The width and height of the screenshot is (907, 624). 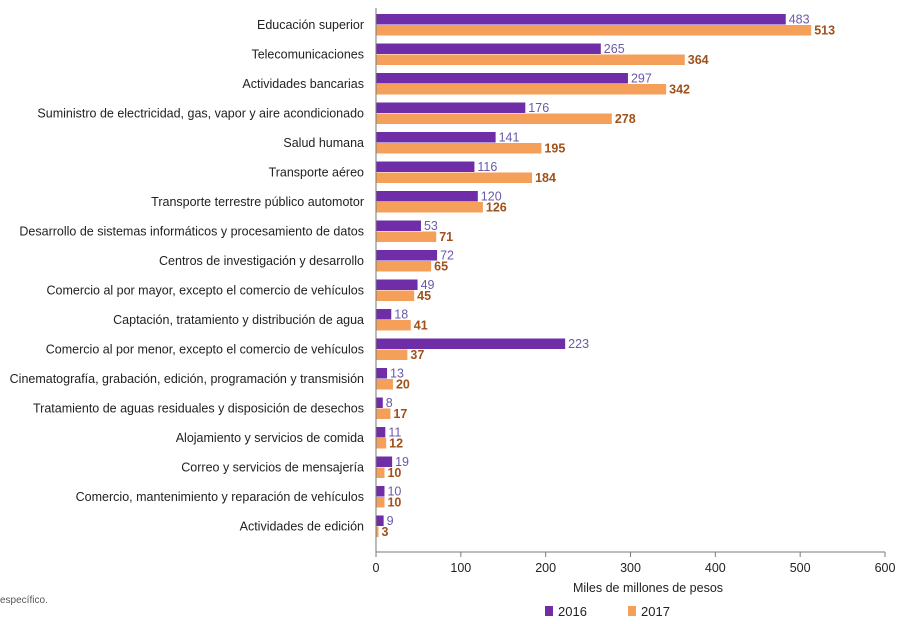 I want to click on data-label-2017: 37, so click(x=417, y=355).